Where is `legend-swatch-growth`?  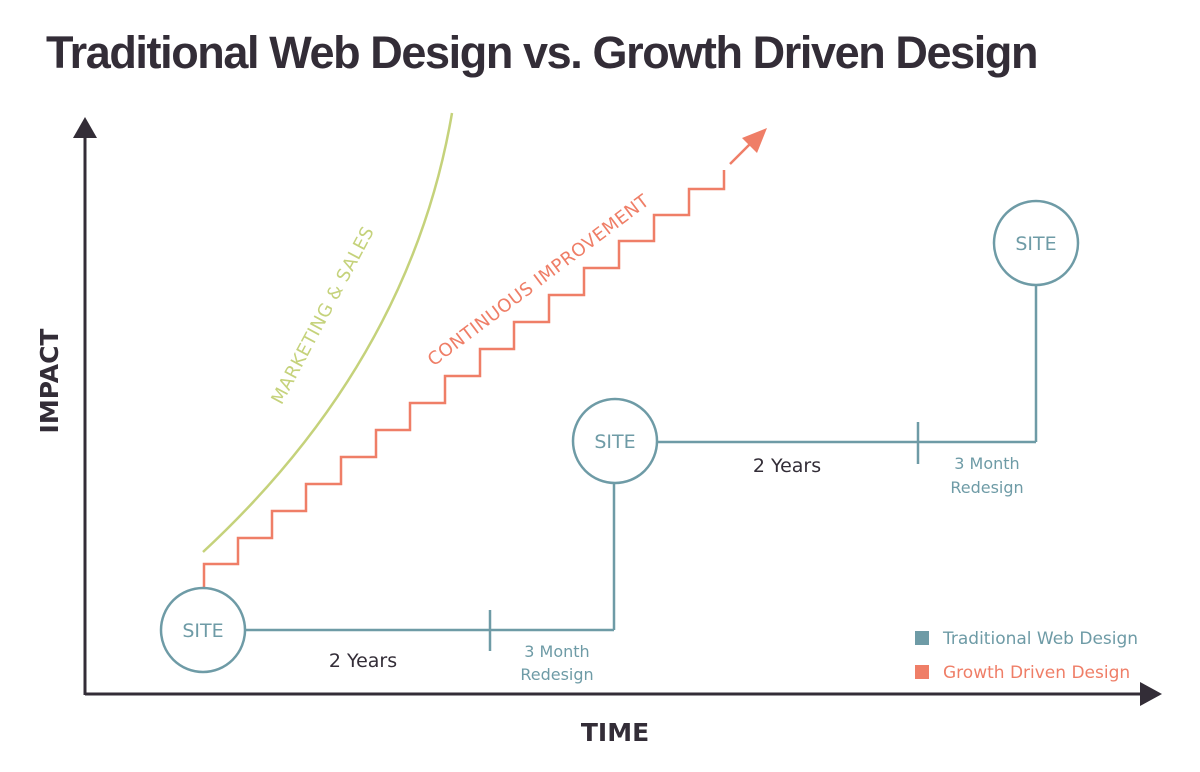
legend-swatch-growth is located at coordinates (922, 672).